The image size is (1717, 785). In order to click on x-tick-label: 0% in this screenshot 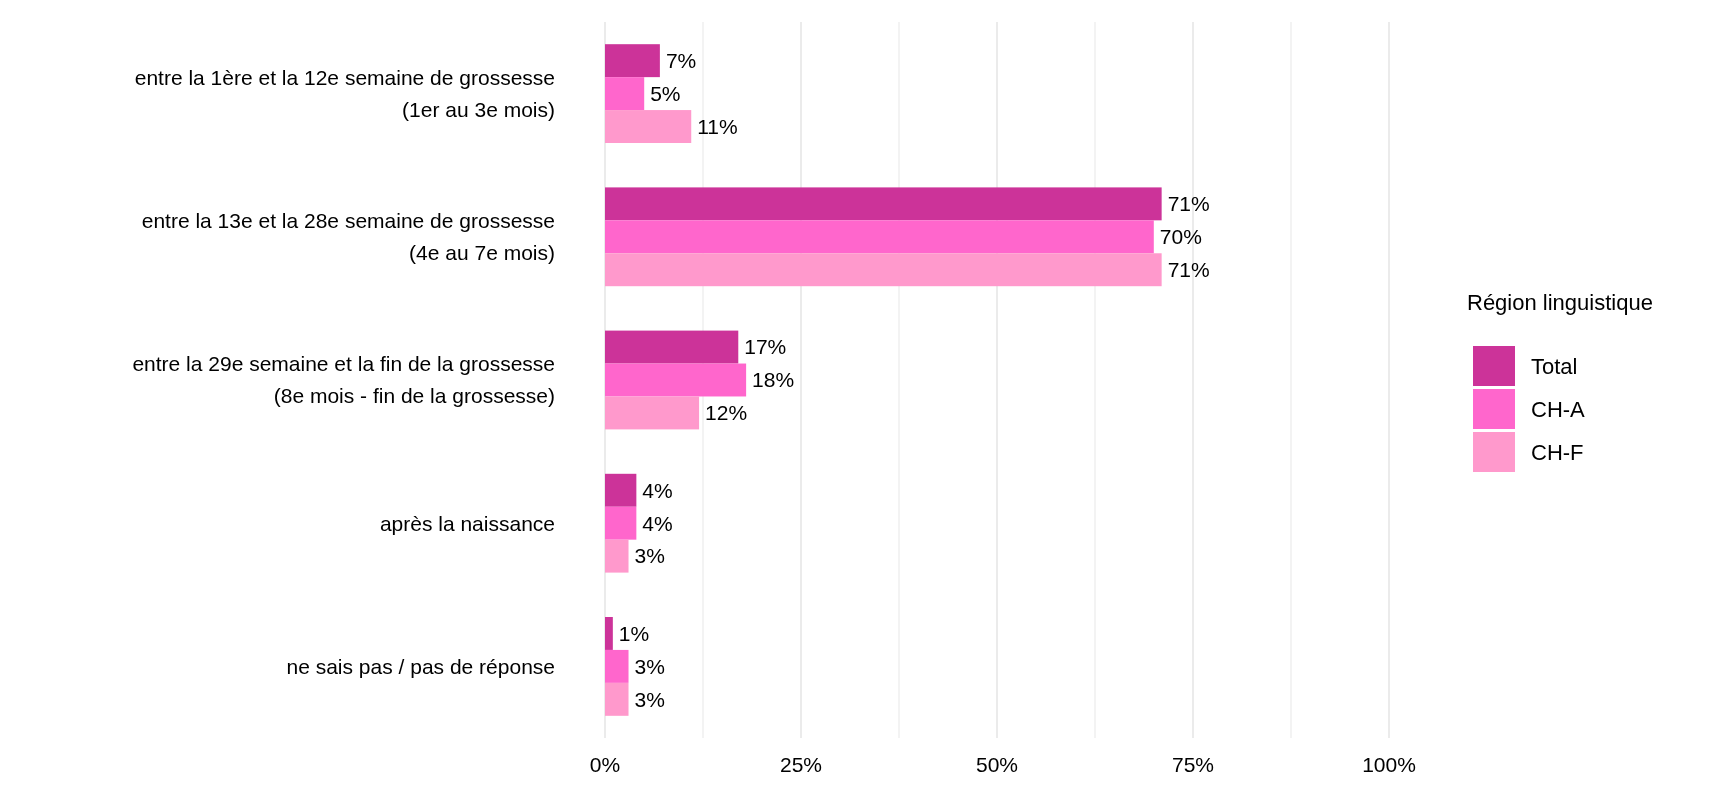, I will do `click(605, 764)`.